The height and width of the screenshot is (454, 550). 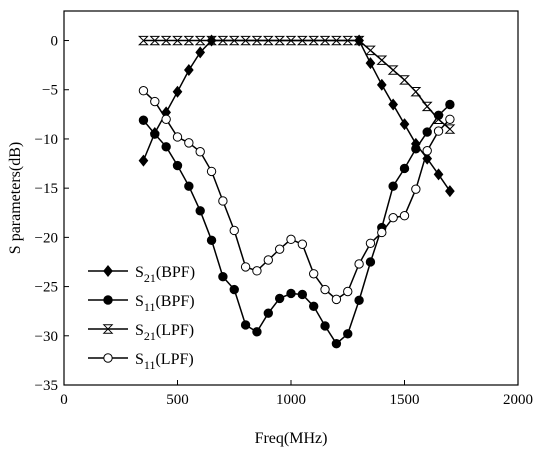 I want to click on legend-item: S11(BPF), so click(x=141, y=303).